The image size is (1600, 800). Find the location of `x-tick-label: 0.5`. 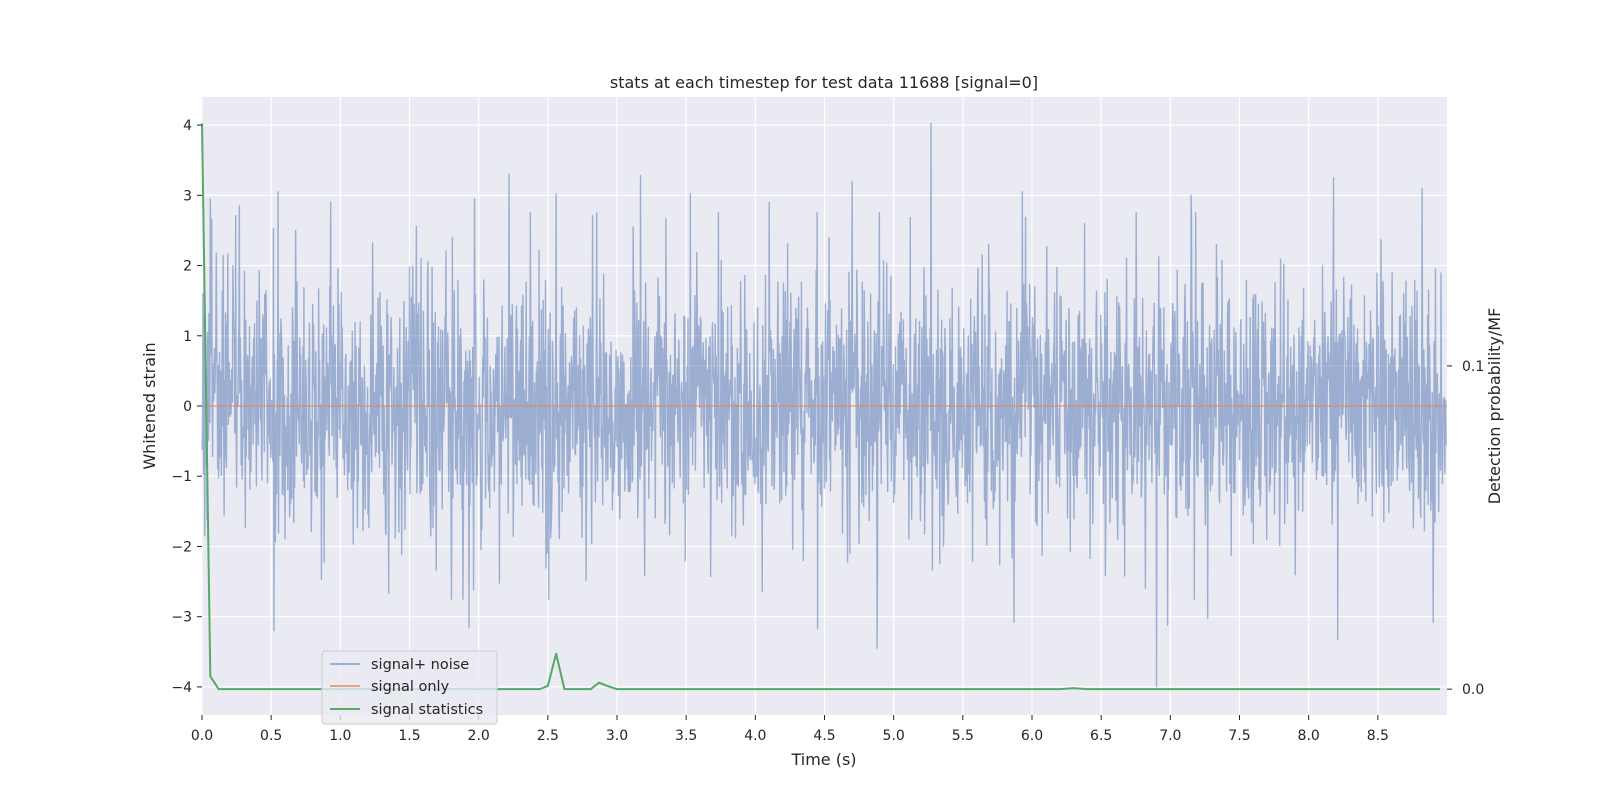

x-tick-label: 0.5 is located at coordinates (271, 736).